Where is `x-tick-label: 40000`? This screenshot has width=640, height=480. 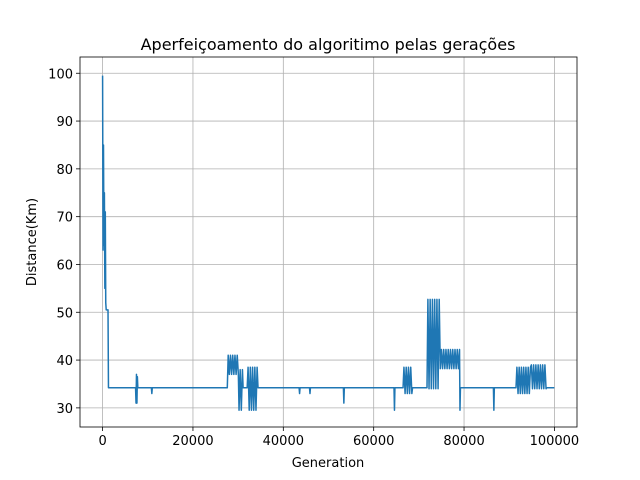 x-tick-label: 40000 is located at coordinates (283, 441).